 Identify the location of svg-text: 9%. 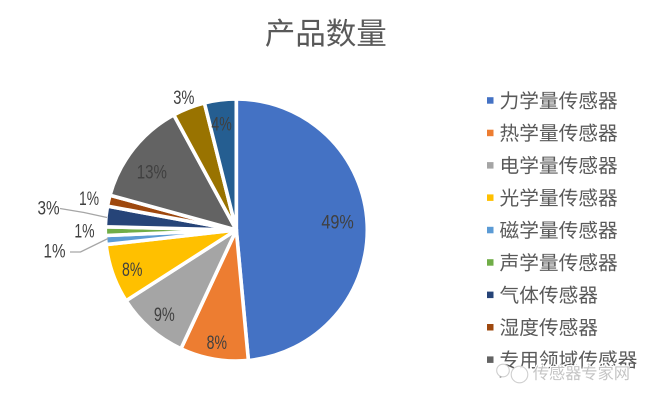
(164, 315).